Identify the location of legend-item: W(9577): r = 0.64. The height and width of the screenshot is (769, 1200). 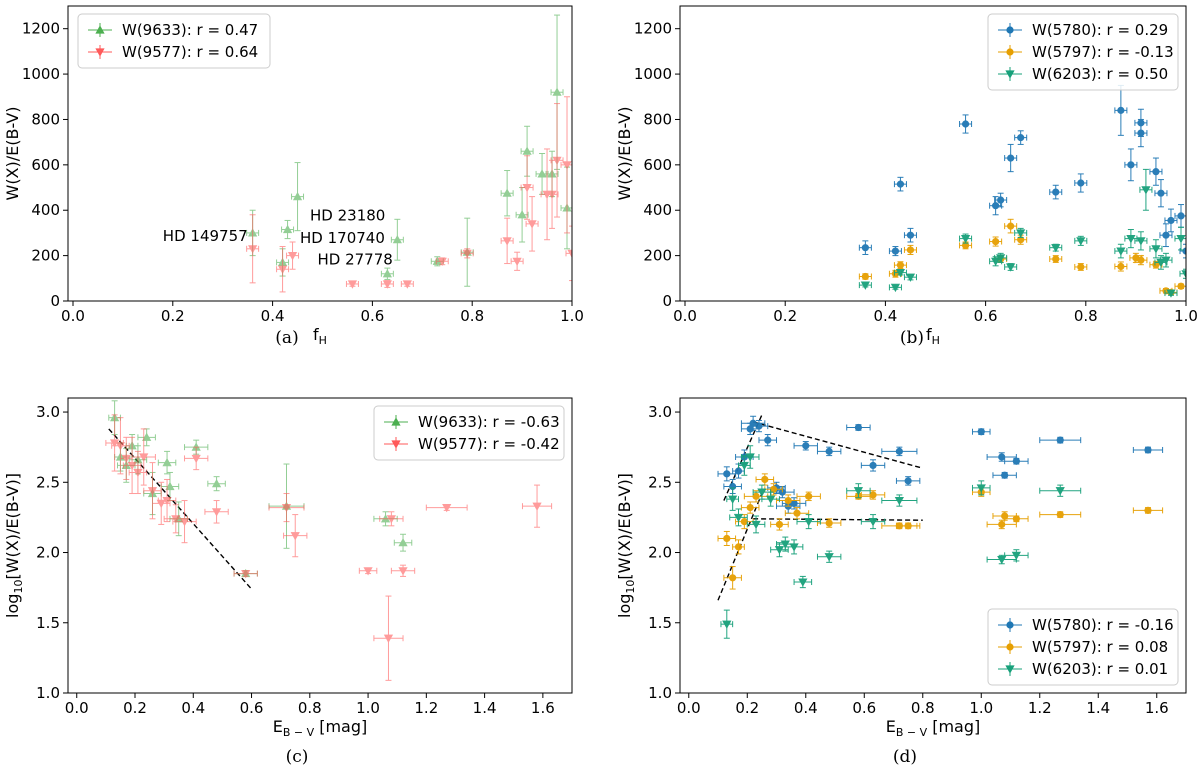
(173, 52).